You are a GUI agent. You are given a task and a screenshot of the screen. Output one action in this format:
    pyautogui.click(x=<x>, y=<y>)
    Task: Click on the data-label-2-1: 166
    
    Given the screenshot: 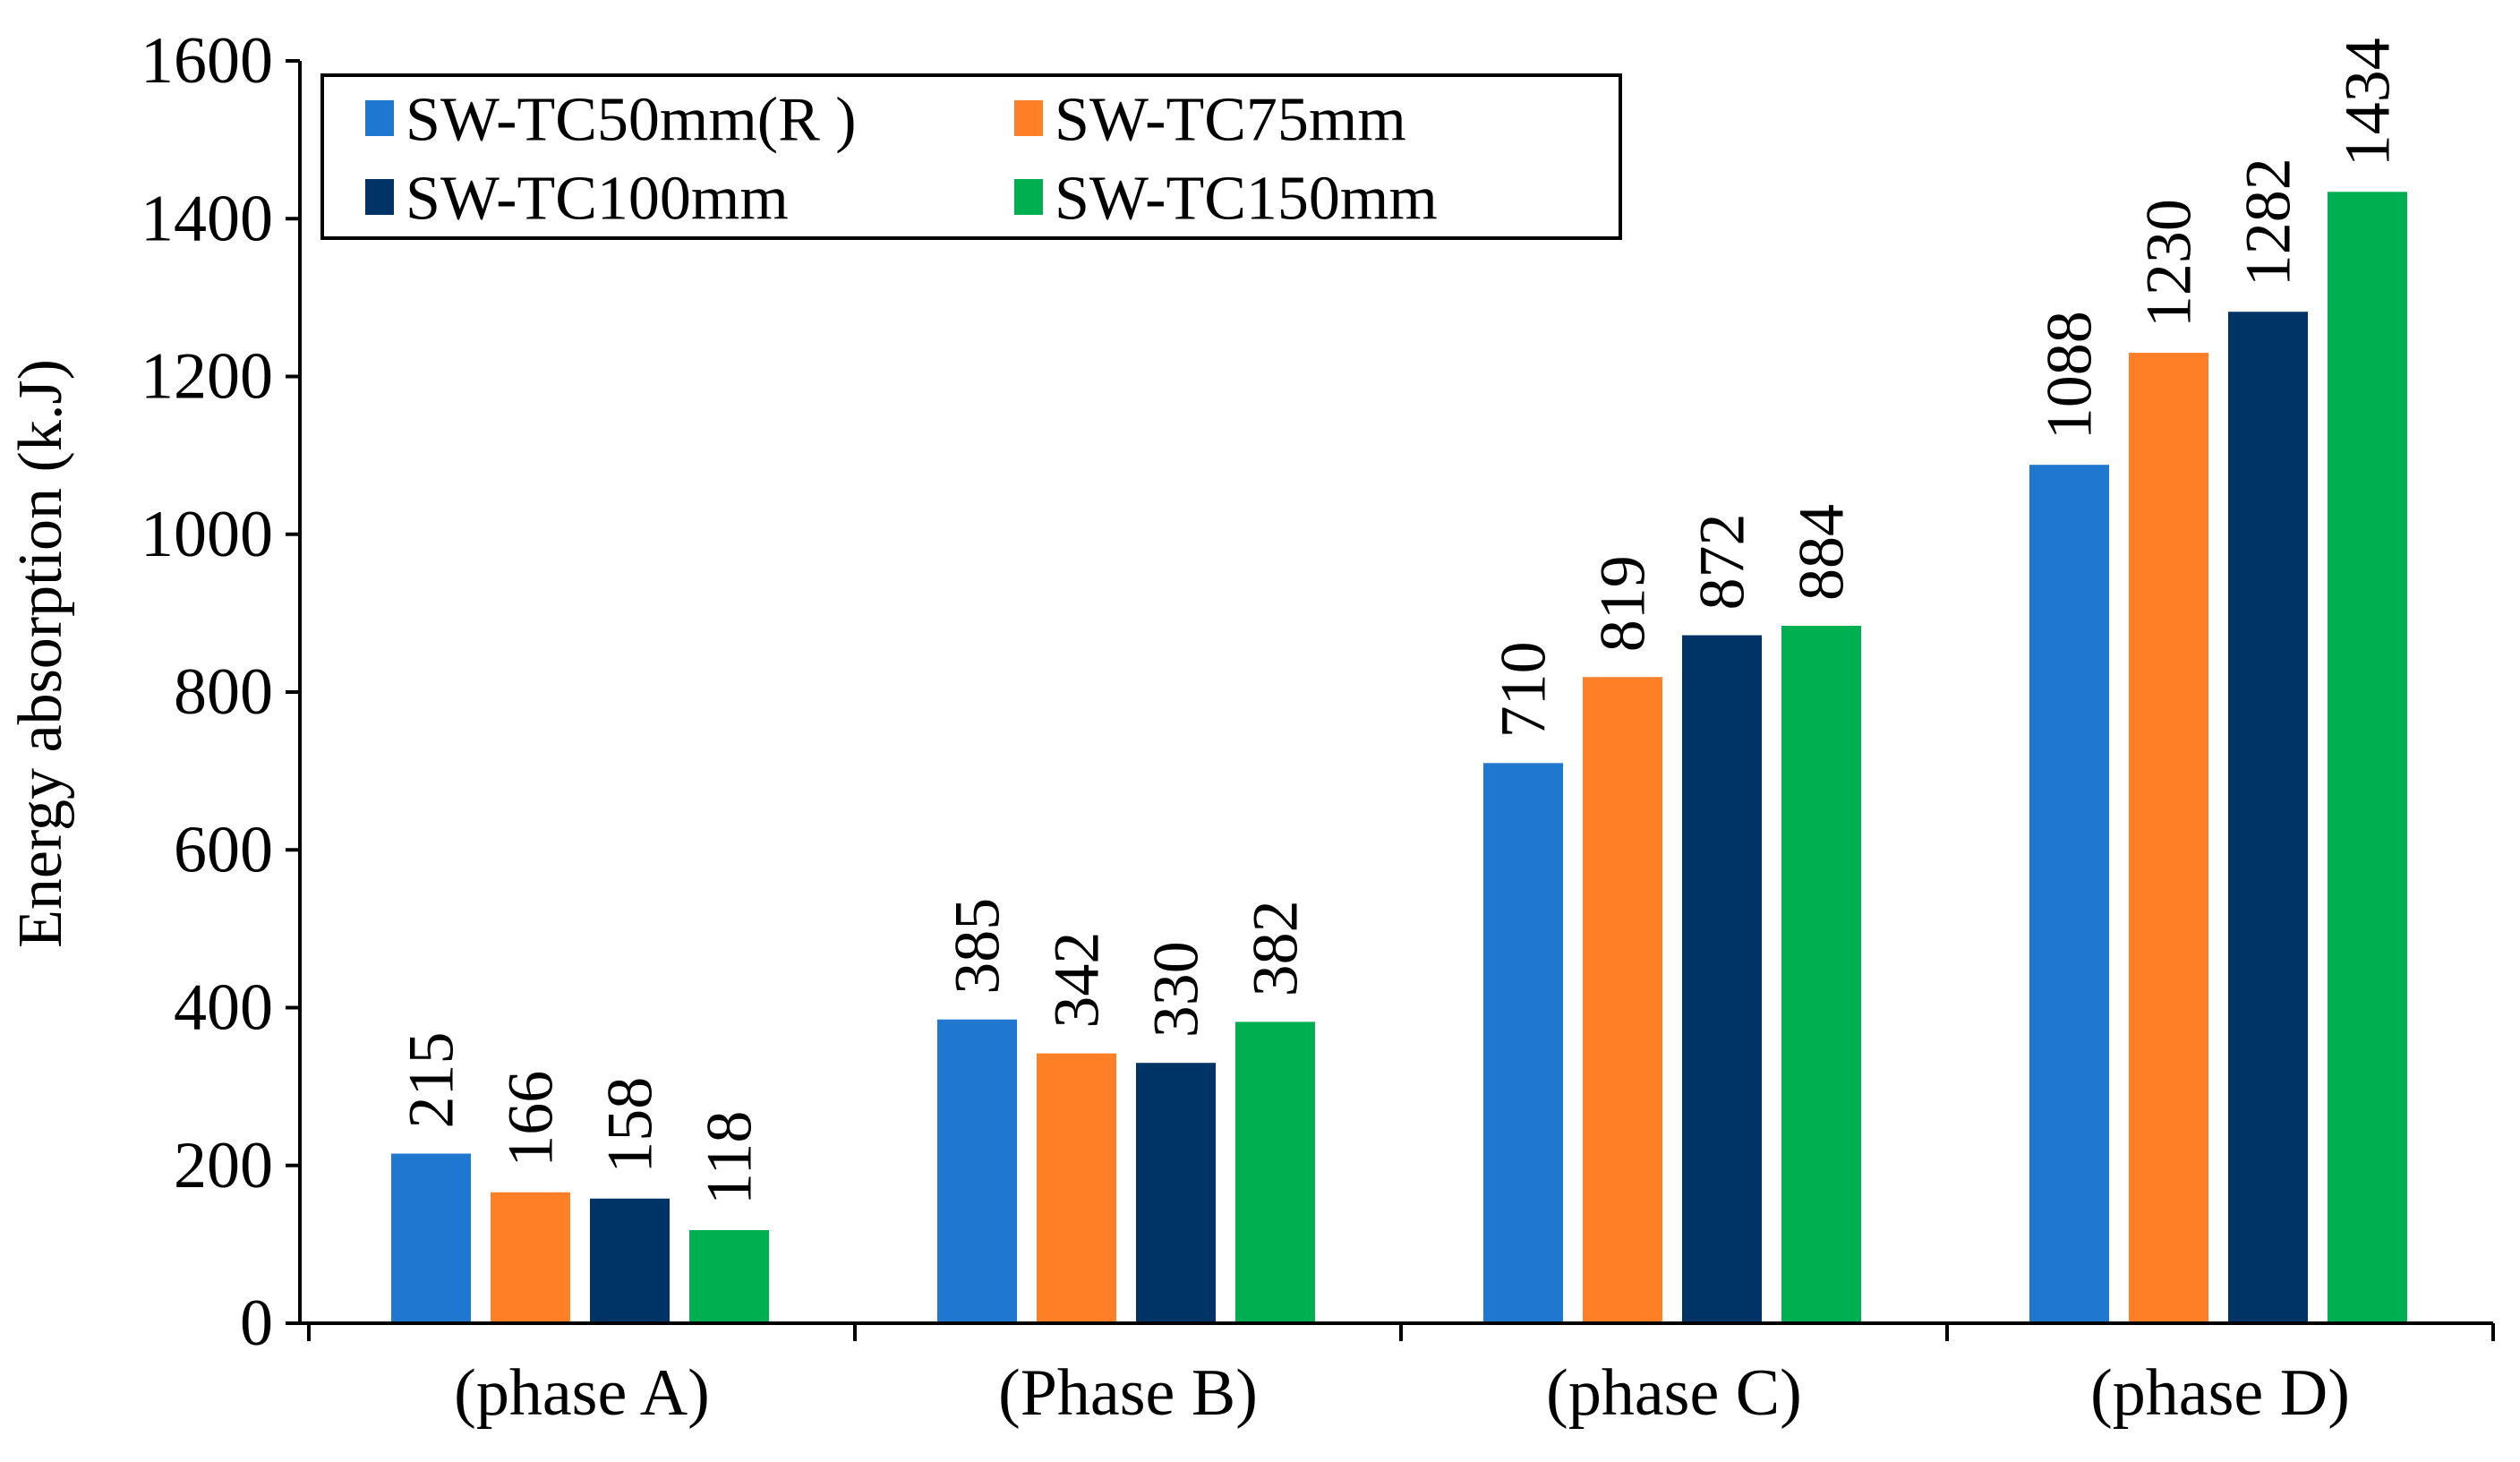 What is the action you would take?
    pyautogui.click(x=531, y=1119)
    